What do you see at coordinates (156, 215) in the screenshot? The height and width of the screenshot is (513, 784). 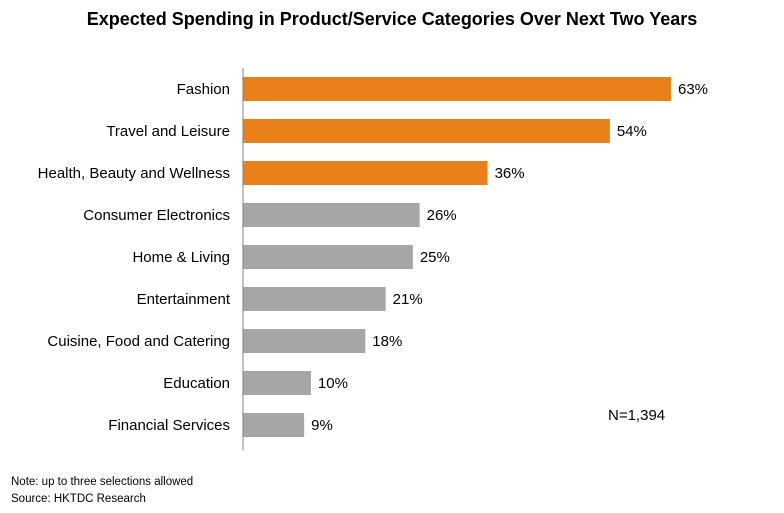 I see `category-label: Consumer Electronics` at bounding box center [156, 215].